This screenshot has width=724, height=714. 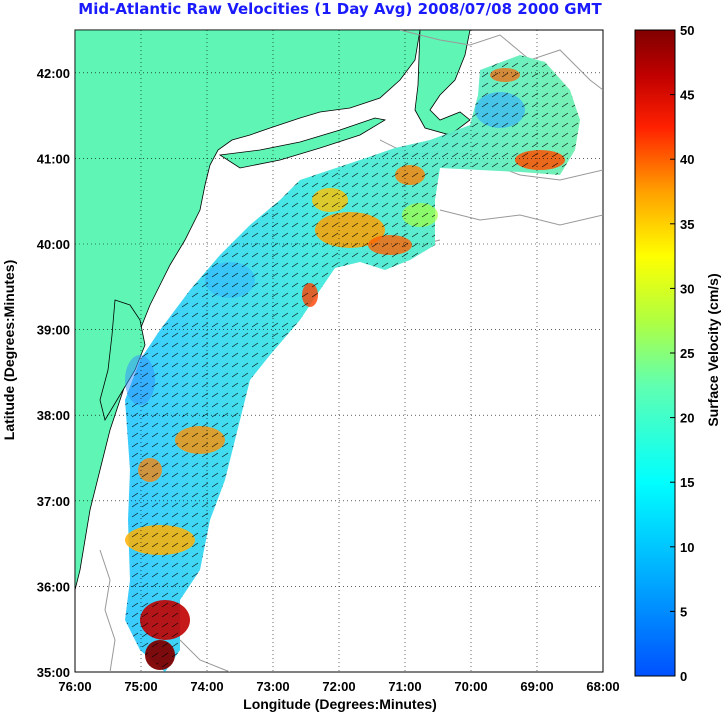 What do you see at coordinates (687, 159) in the screenshot?
I see `colorbar-tick-label: 40` at bounding box center [687, 159].